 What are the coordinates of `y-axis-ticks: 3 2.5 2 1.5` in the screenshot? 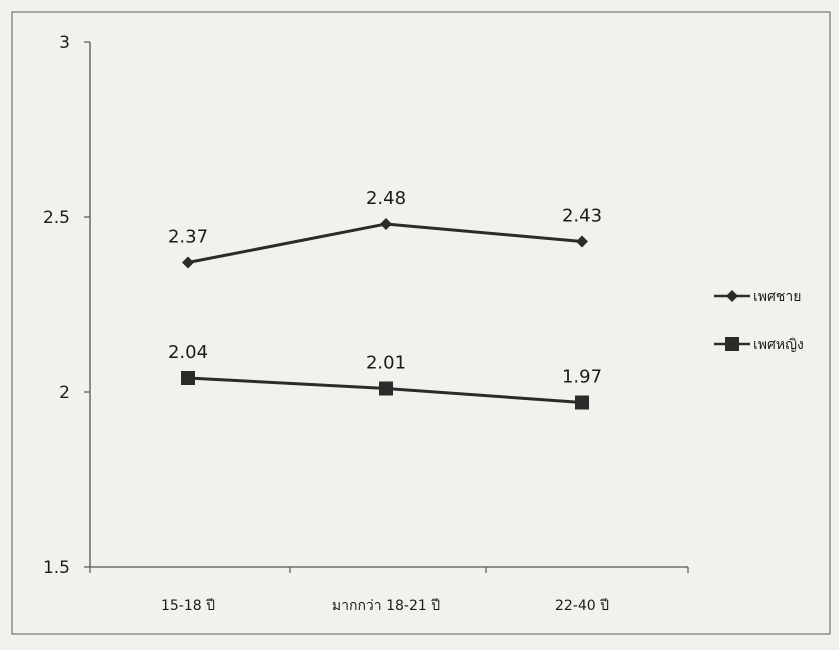 It's located at (66, 305).